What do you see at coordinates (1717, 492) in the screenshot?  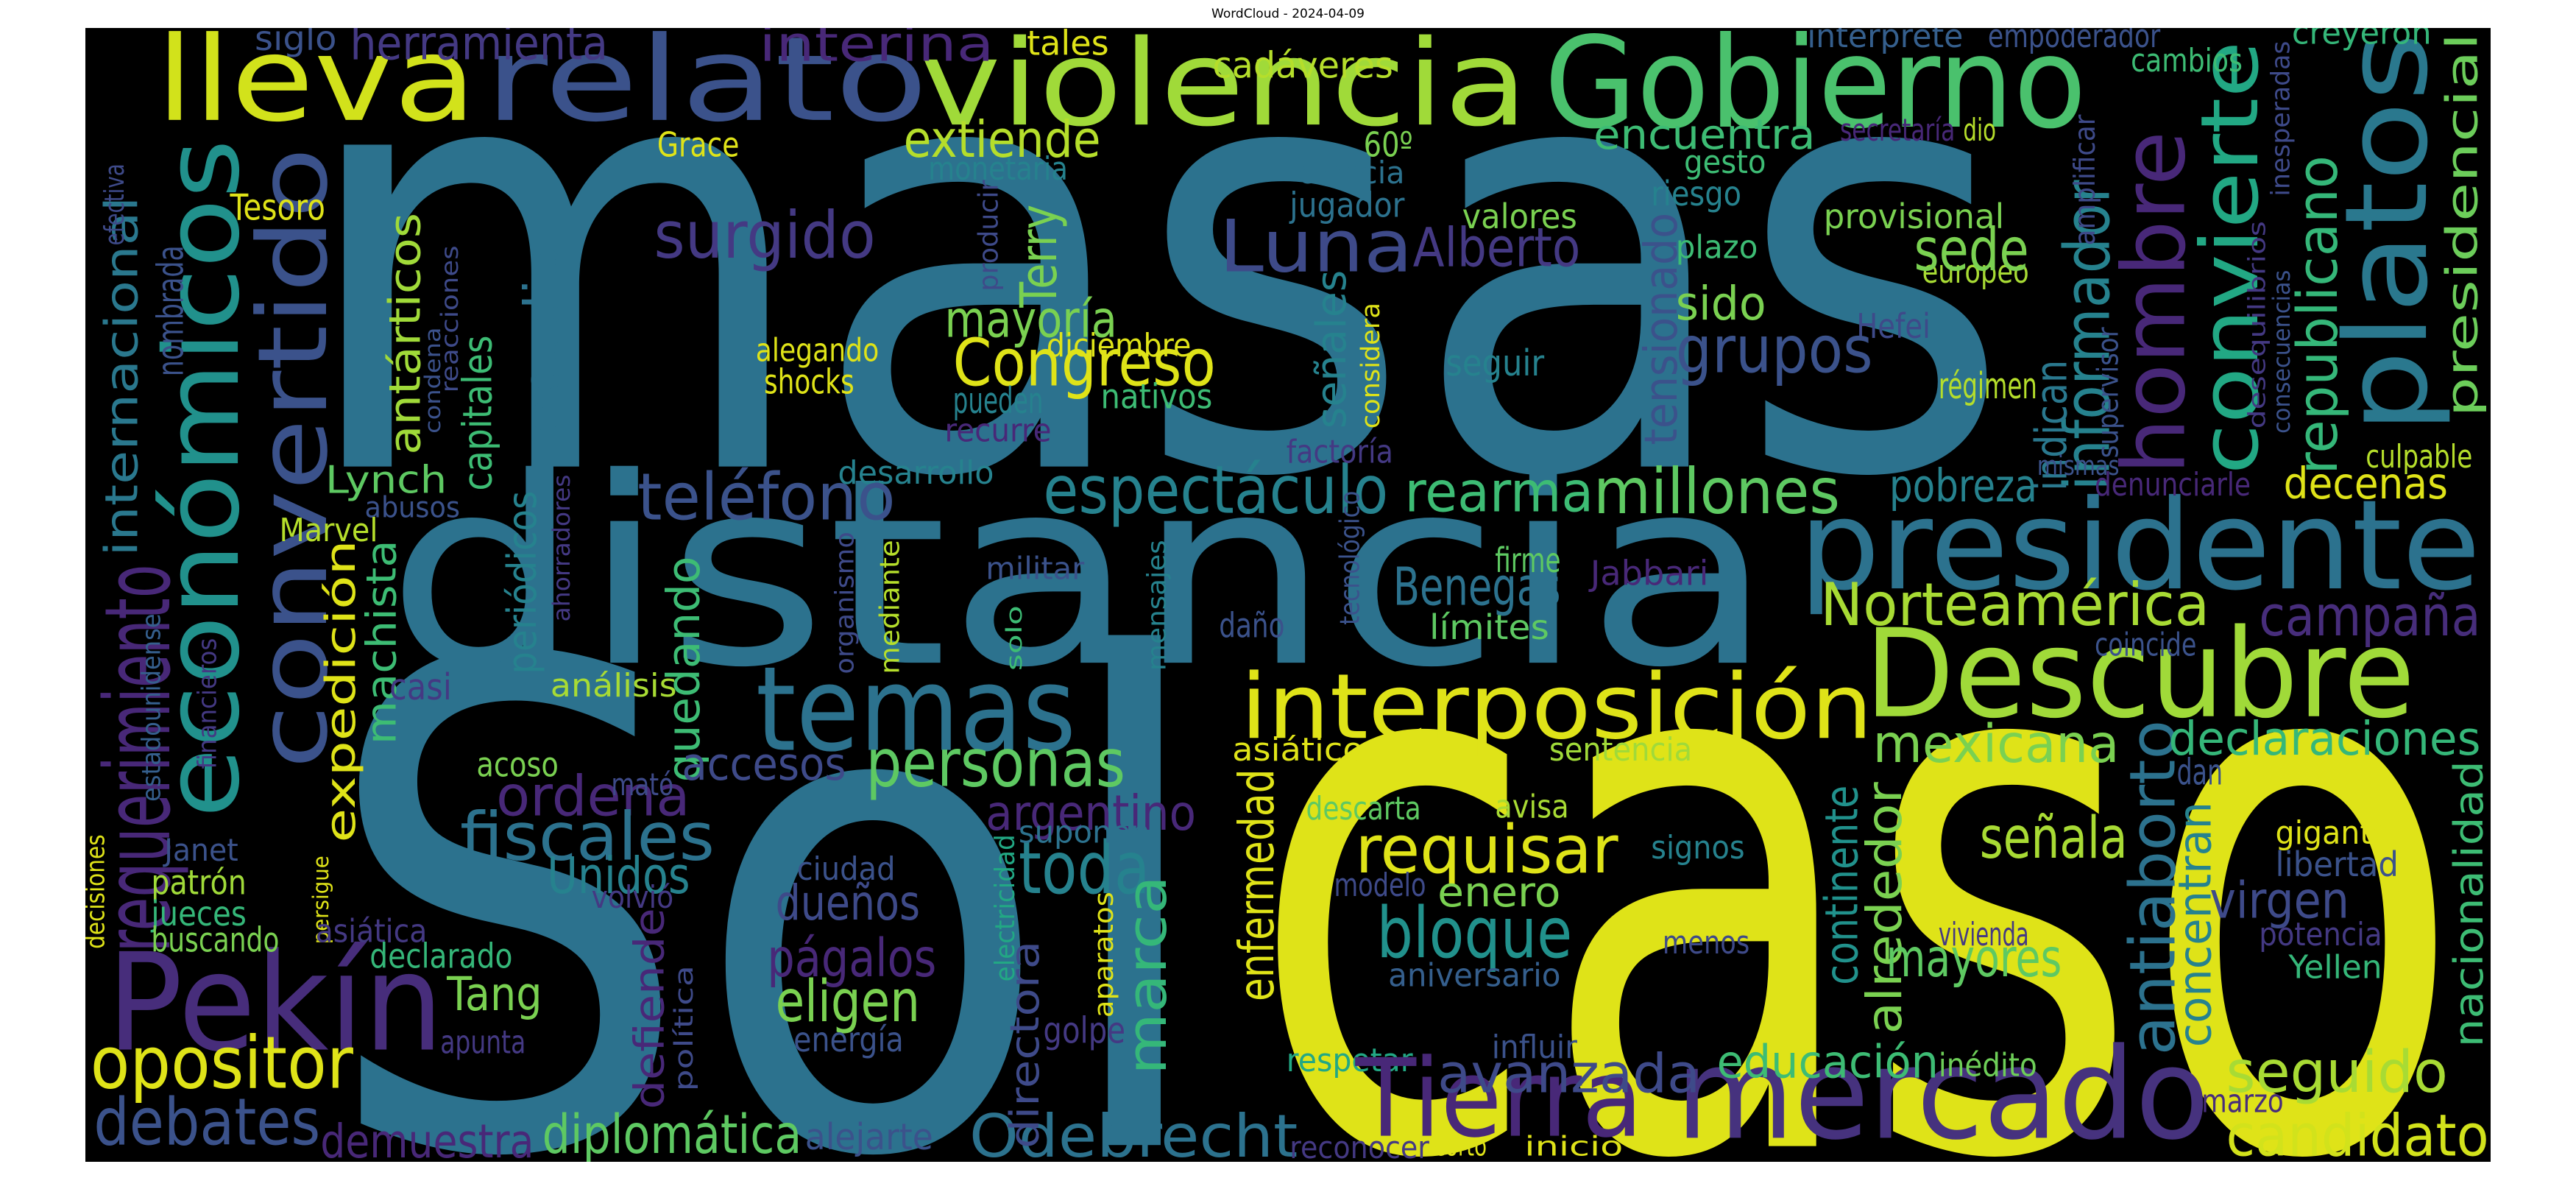 I see `word: millones` at bounding box center [1717, 492].